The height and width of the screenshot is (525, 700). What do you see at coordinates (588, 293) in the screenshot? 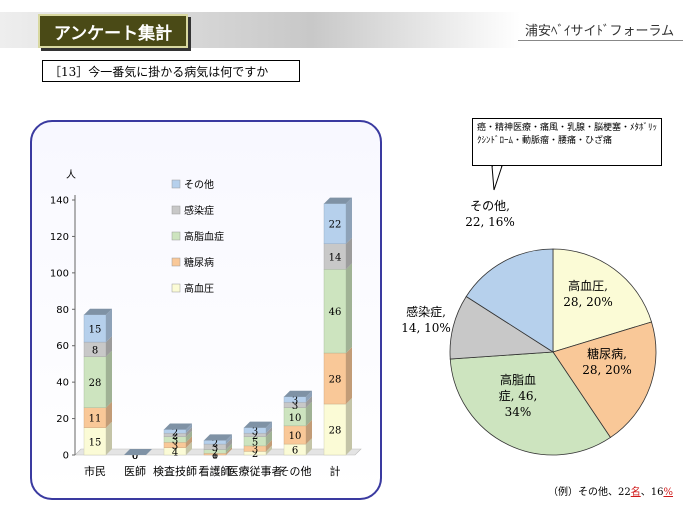
I see `pie-slice-label: 高血圧, 28, 20%` at bounding box center [588, 293].